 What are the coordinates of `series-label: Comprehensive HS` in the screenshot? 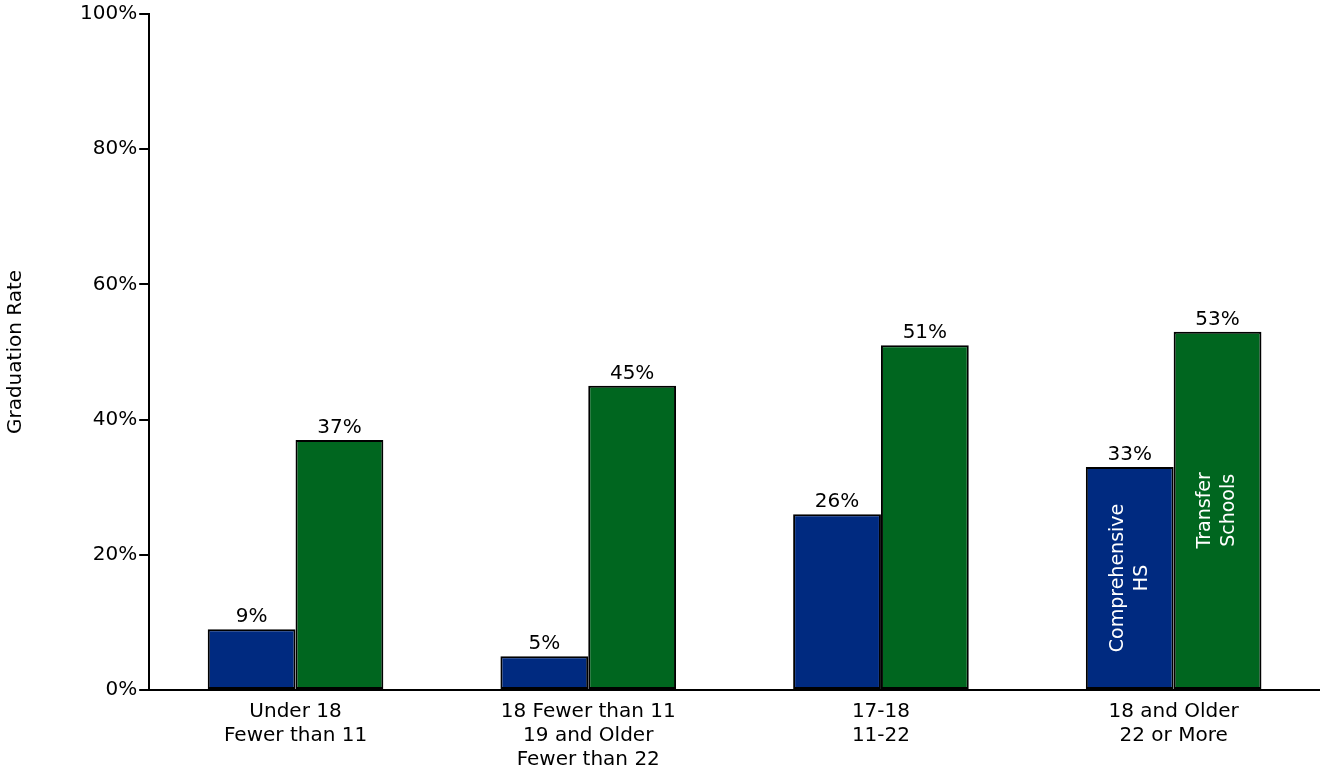 It's located at (1127, 578).